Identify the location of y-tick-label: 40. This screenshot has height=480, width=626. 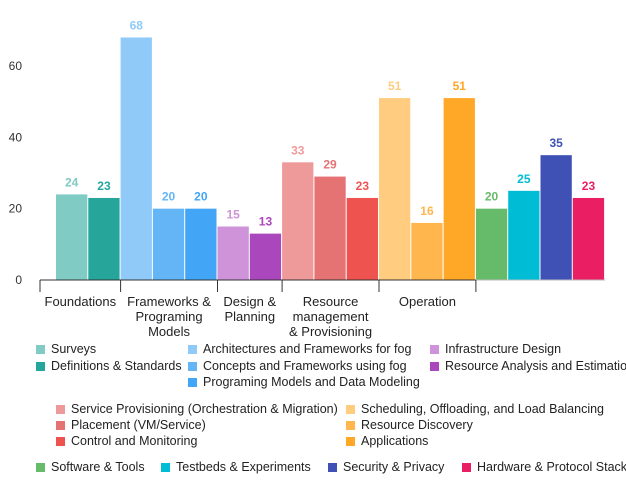
(16, 137).